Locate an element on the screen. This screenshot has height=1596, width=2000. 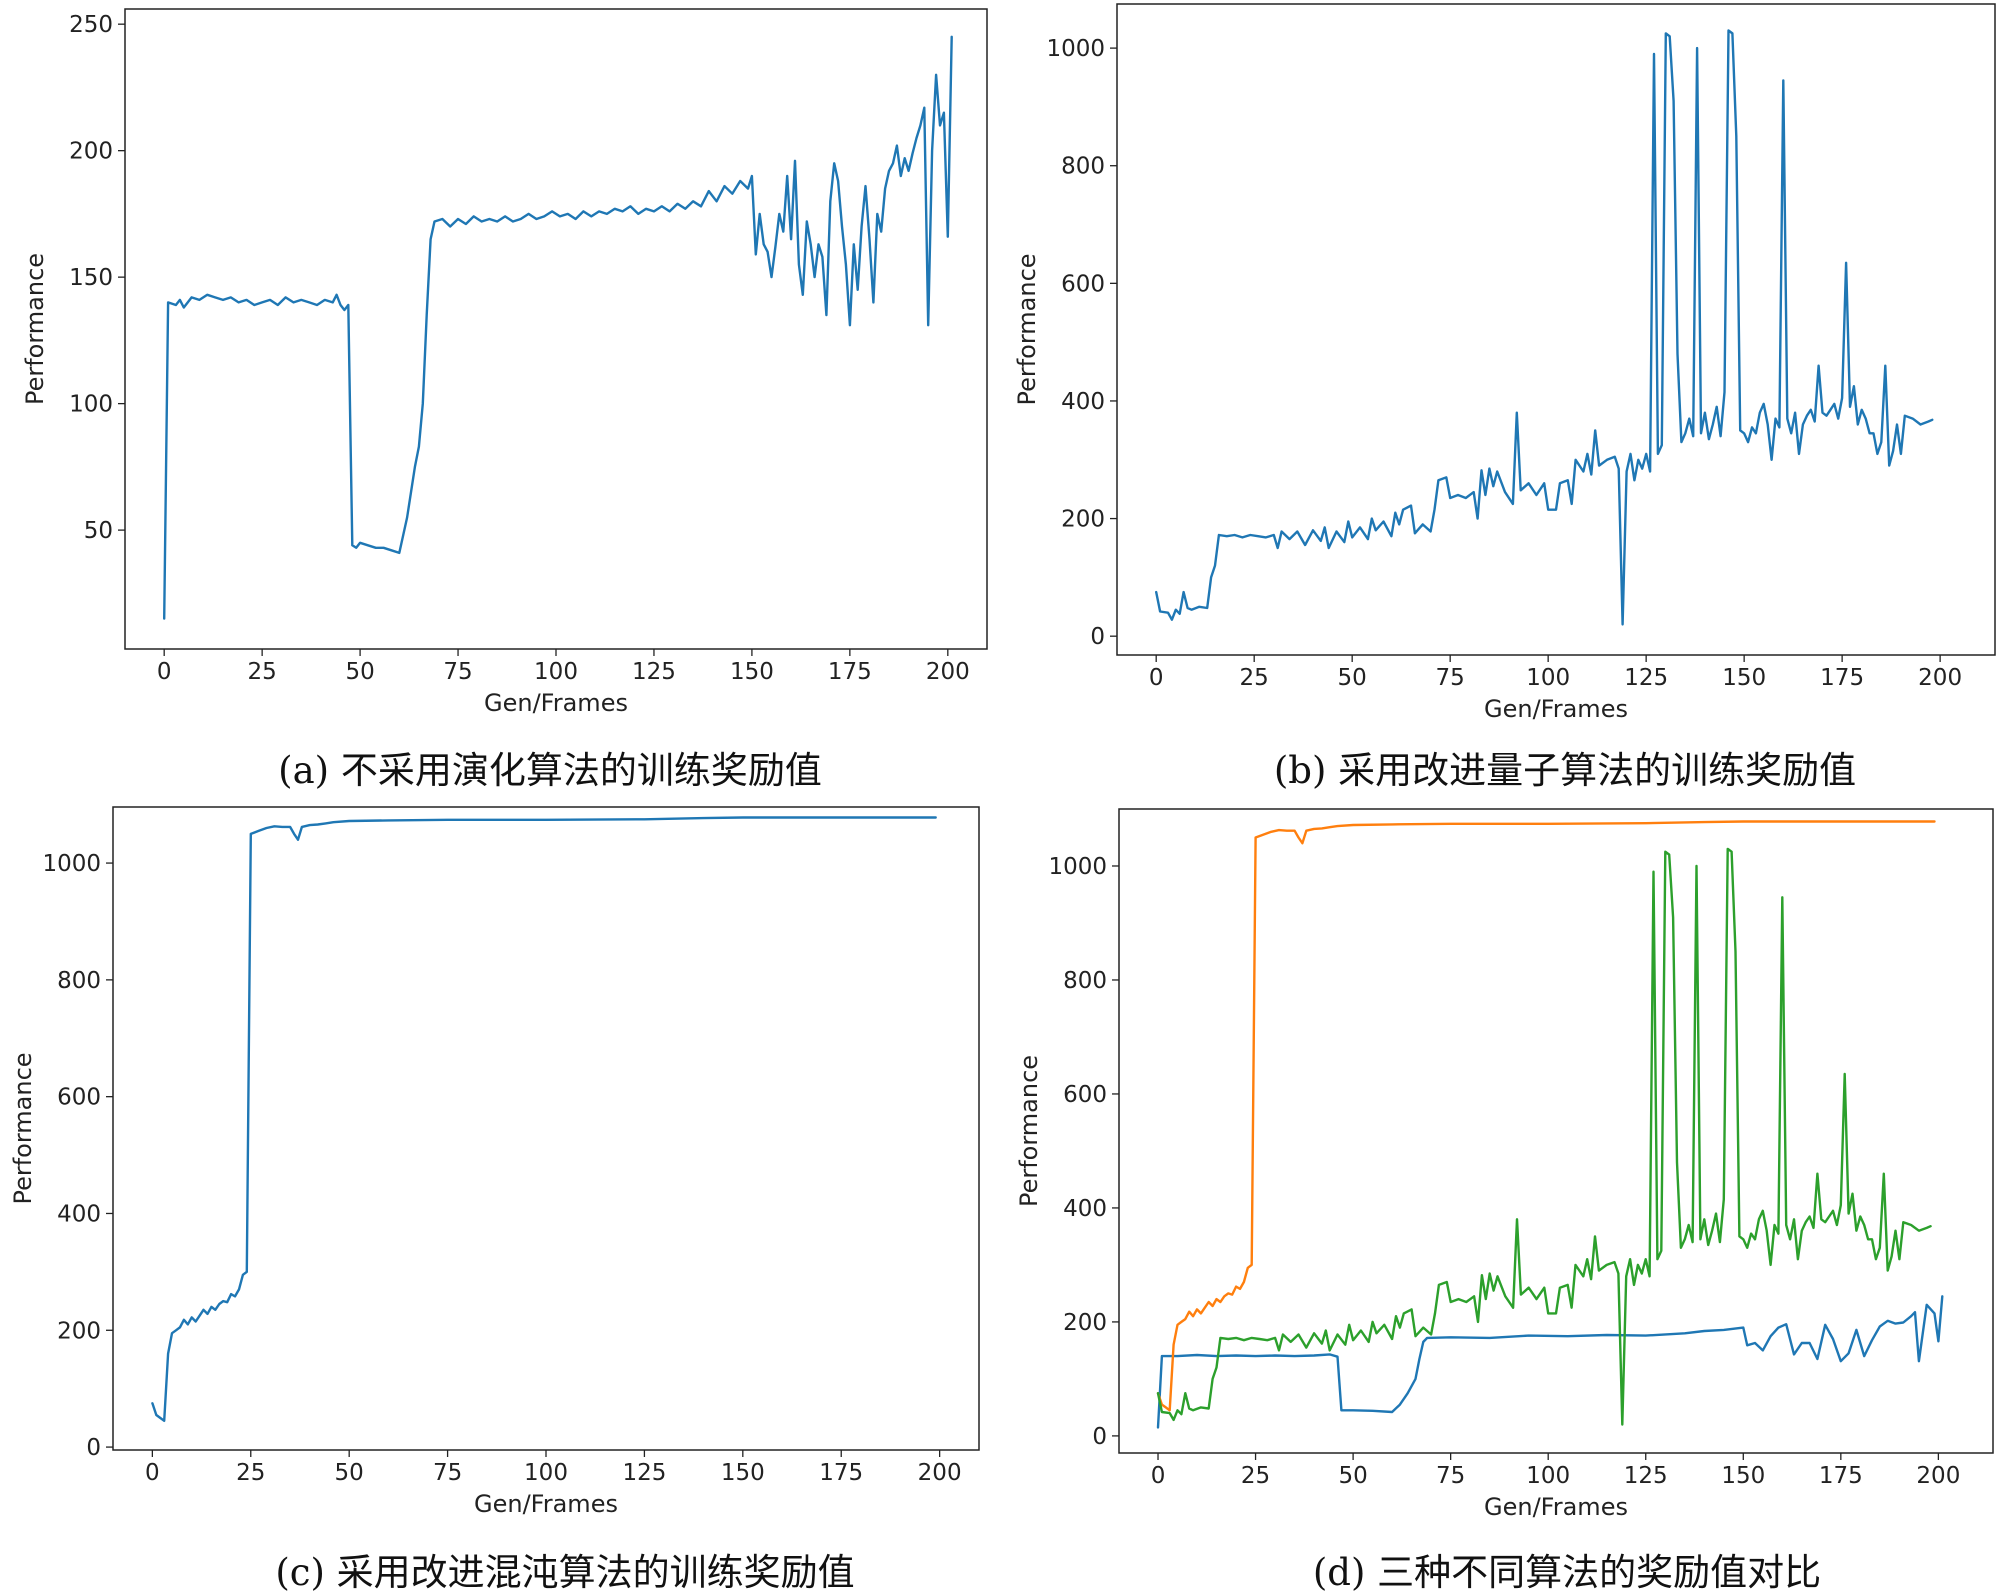
chart-b-x-tick-label: 175 is located at coordinates (1842, 678).